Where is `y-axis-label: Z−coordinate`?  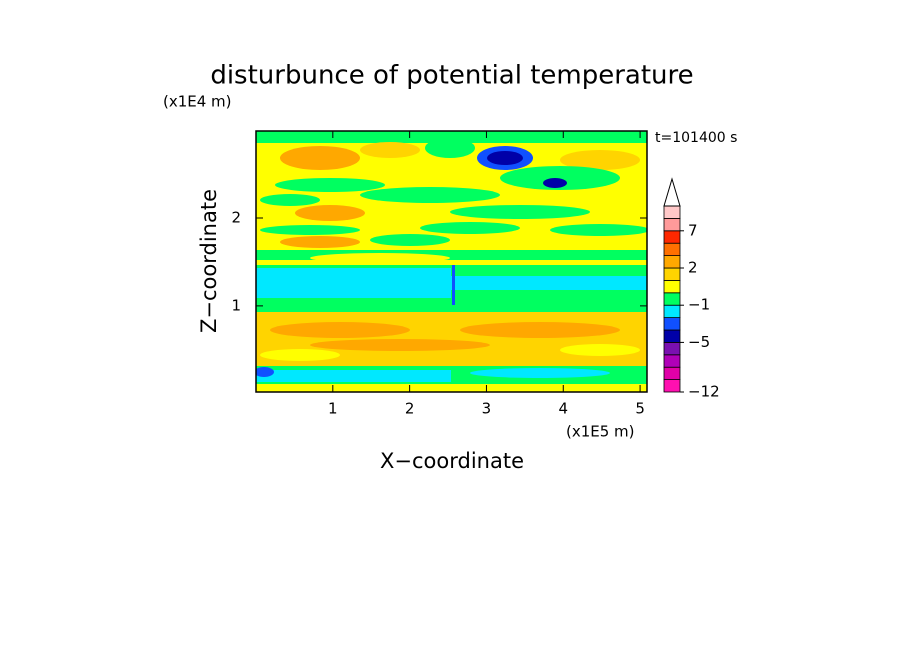 y-axis-label: Z−coordinate is located at coordinates (209, 261).